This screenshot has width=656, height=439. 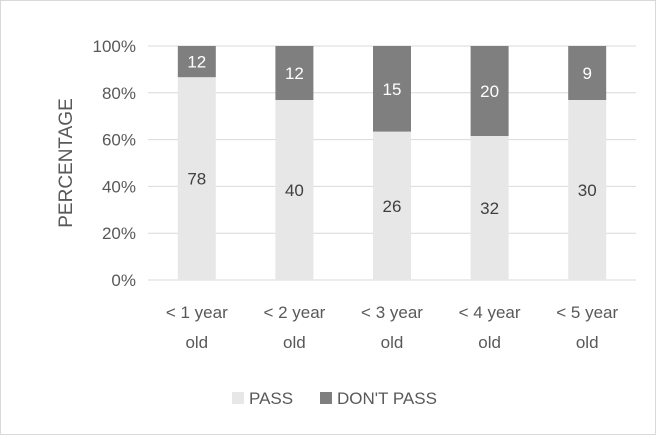 What do you see at coordinates (387, 398) in the screenshot?
I see `legend-label: DON'T PASS` at bounding box center [387, 398].